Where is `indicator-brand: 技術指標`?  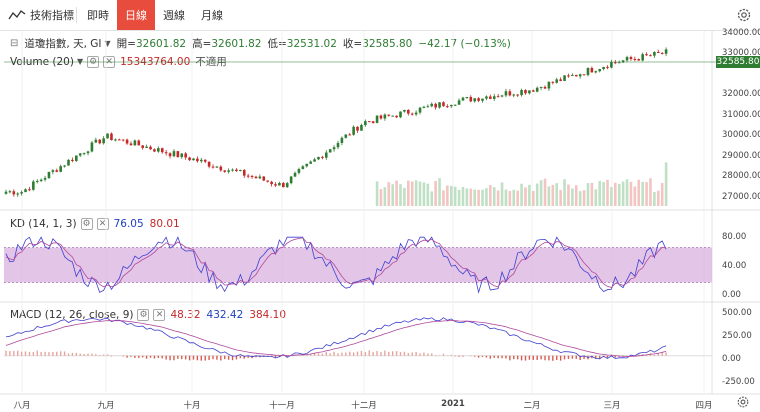
indicator-brand: 技術指標 is located at coordinates (37, 15).